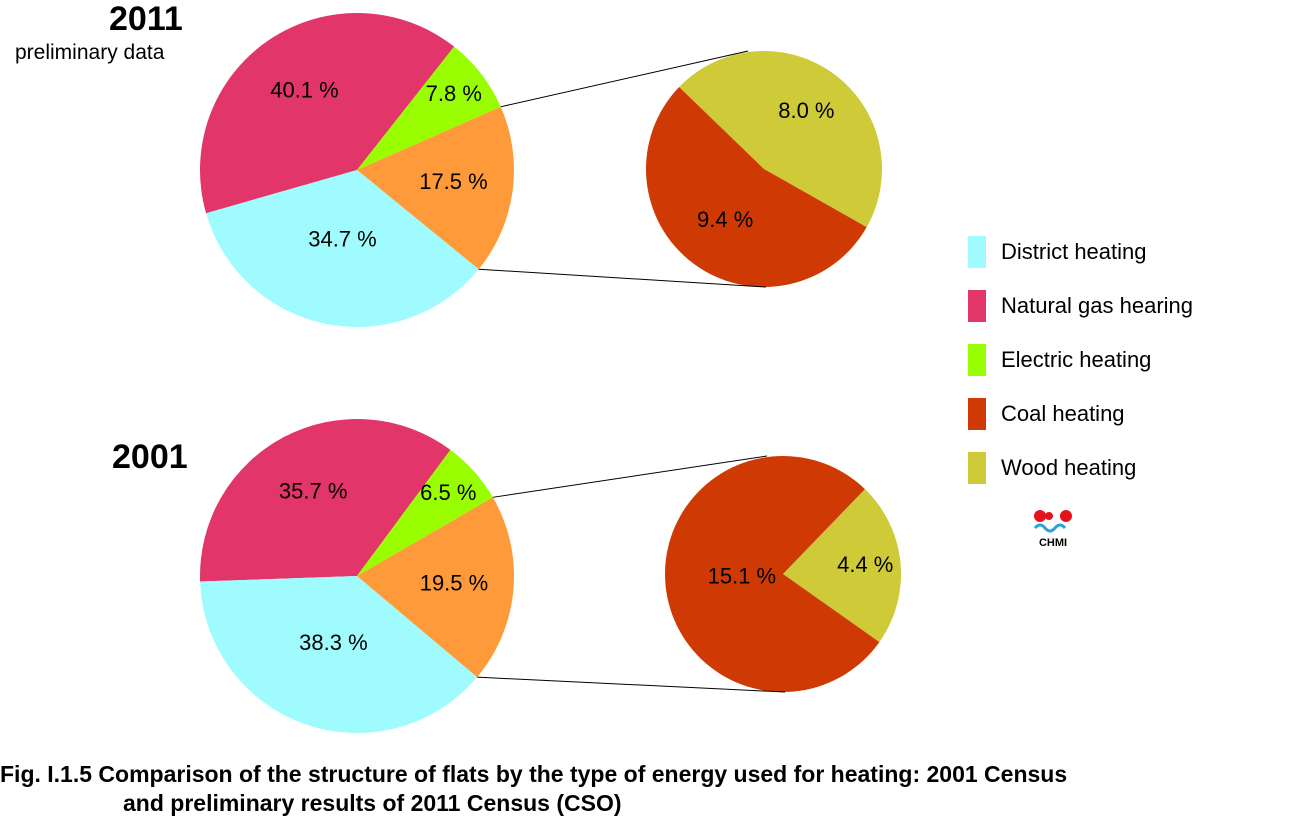 The height and width of the screenshot is (820, 1295). I want to click on legend-item-coal: Coal heating, so click(1080, 414).